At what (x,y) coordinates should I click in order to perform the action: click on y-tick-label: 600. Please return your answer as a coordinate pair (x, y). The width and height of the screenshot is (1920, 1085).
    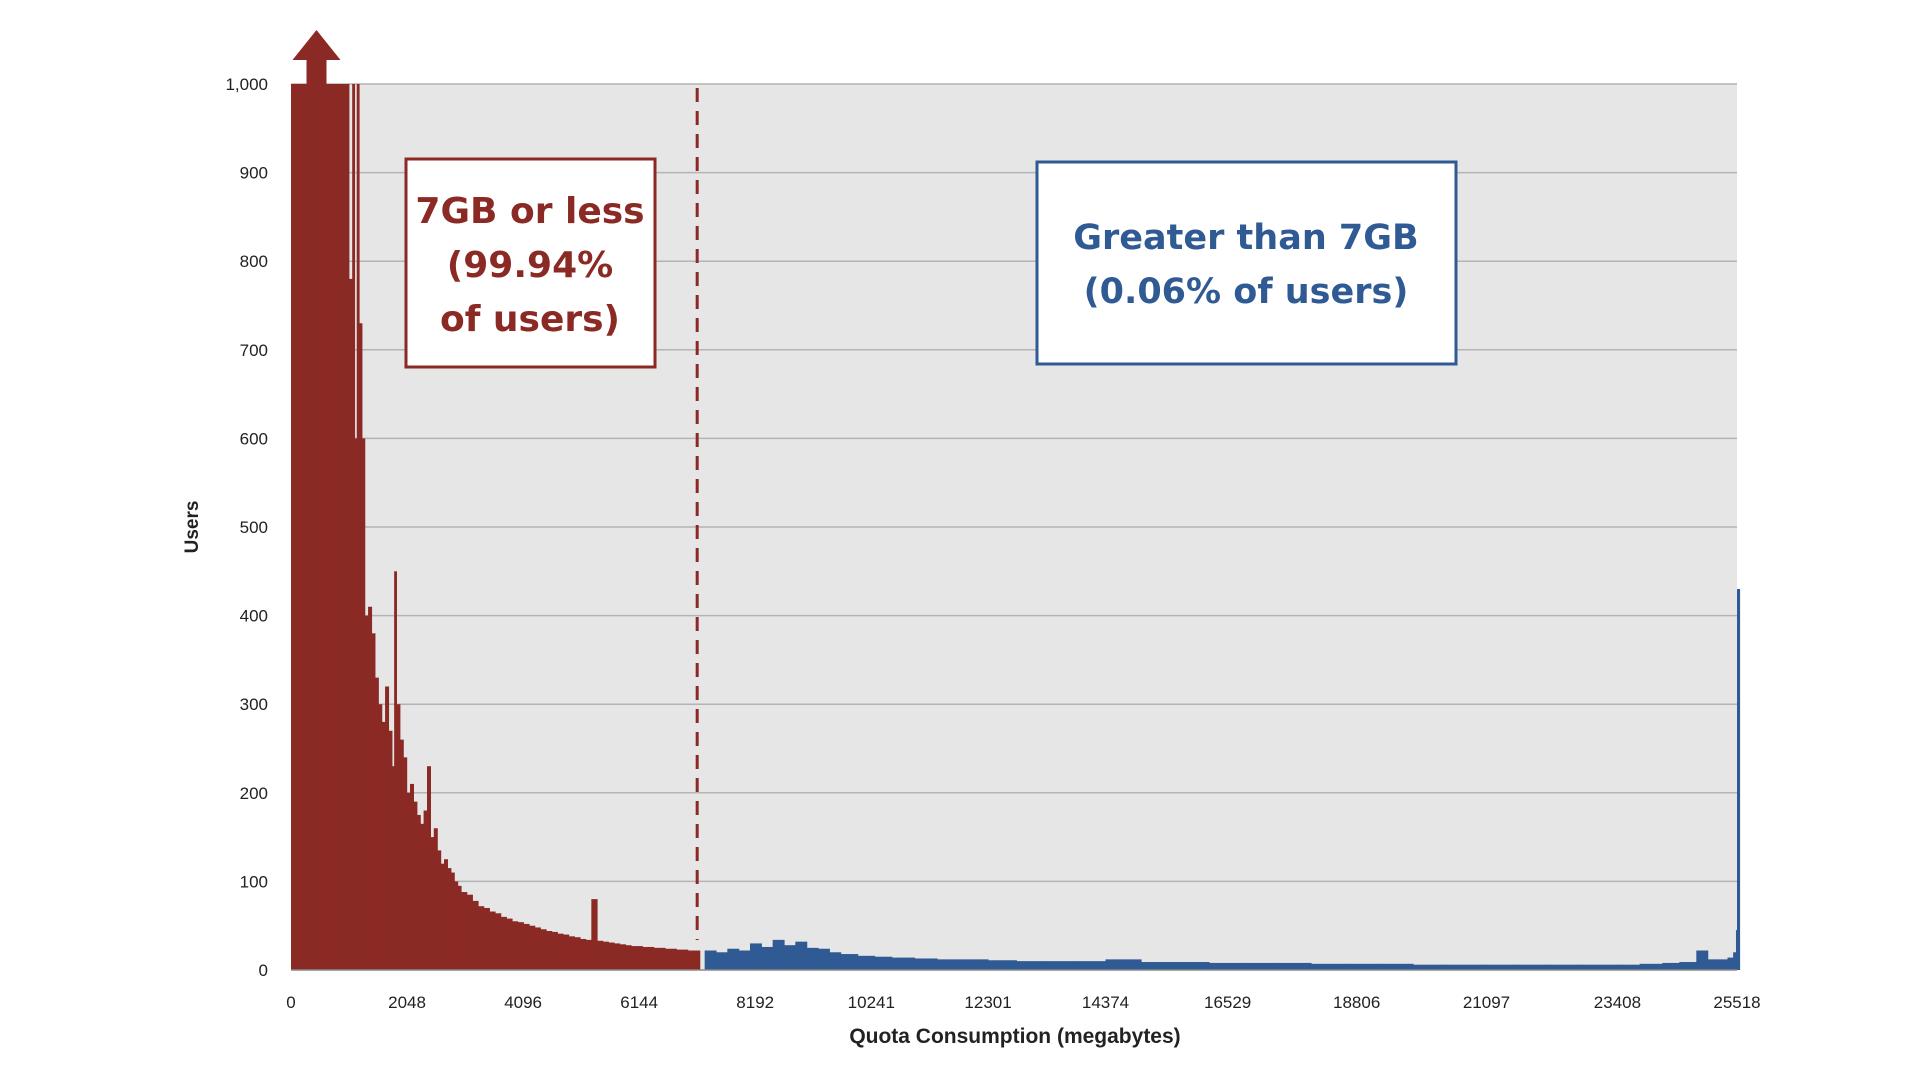
    Looking at the image, I should click on (254, 438).